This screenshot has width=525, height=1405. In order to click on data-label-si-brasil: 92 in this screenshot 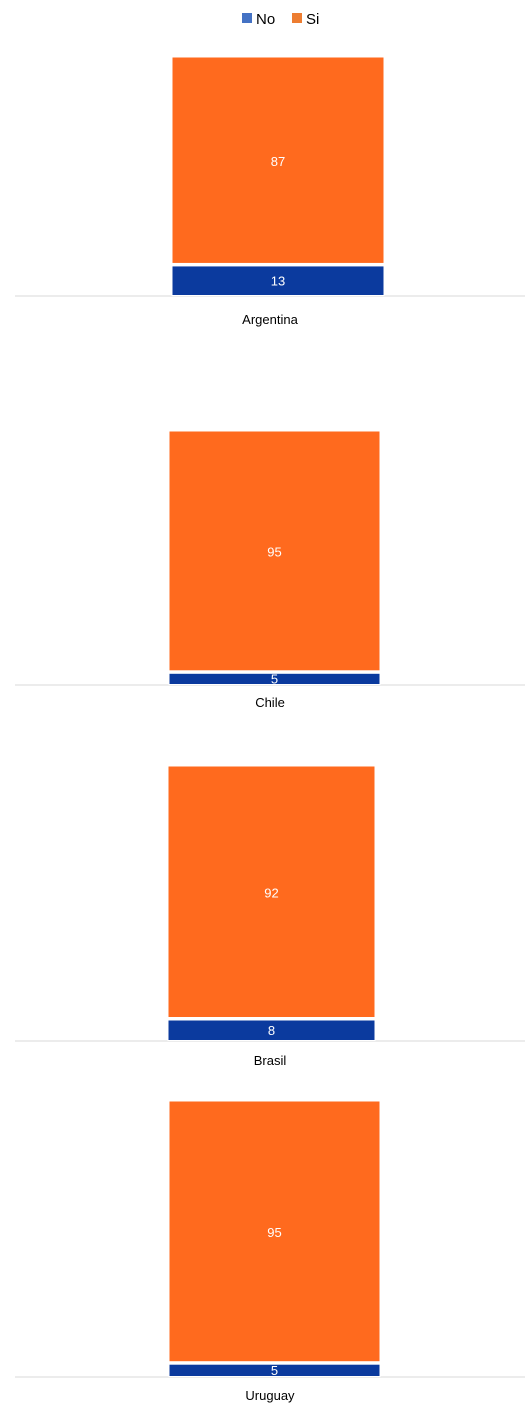, I will do `click(271, 893)`.